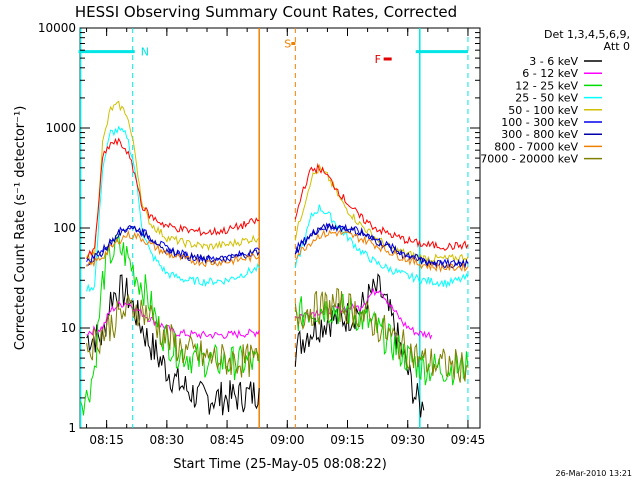 This screenshot has height=480, width=640. Describe the element at coordinates (167, 440) in the screenshot. I see `x-tick-label-2: 08:30` at that location.